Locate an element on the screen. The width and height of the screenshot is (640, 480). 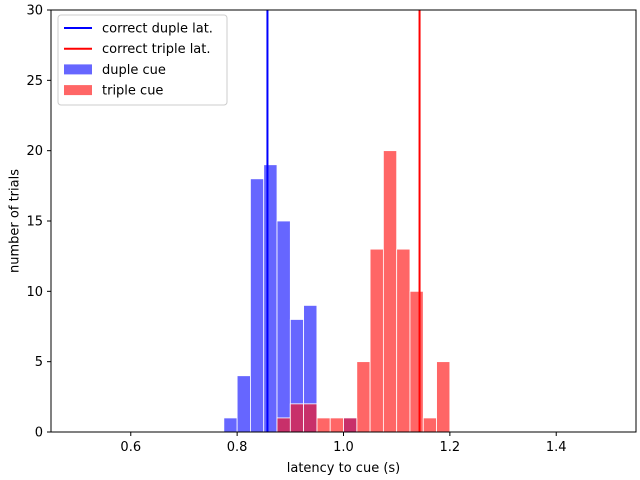
y-tick-label: 10 is located at coordinates (34, 292).